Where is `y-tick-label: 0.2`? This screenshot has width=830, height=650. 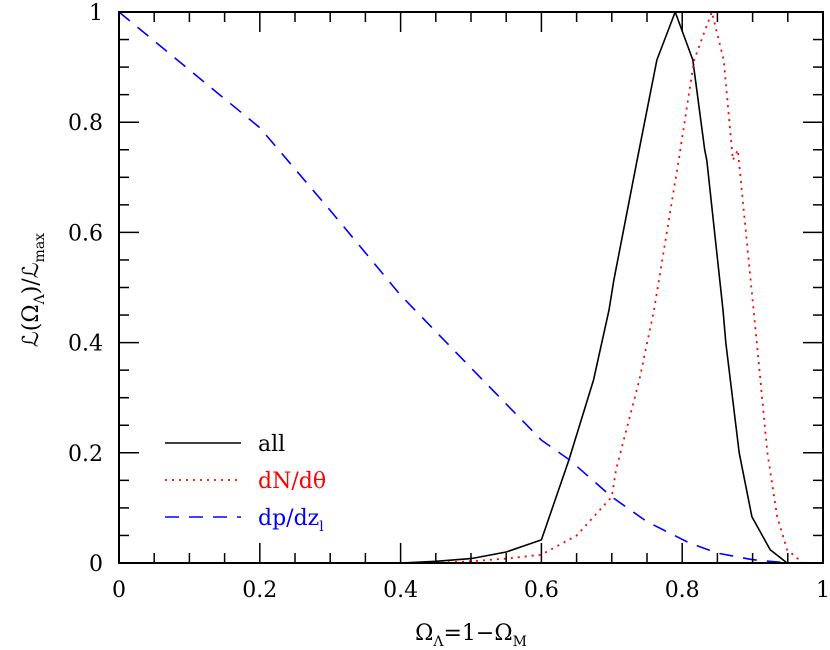 y-tick-label: 0.2 is located at coordinates (85, 454).